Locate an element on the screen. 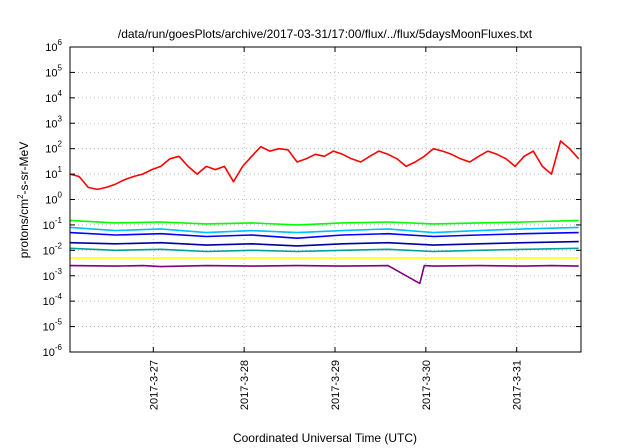 The height and width of the screenshot is (448, 640). y-tick-label: 10² is located at coordinates (53, 148).